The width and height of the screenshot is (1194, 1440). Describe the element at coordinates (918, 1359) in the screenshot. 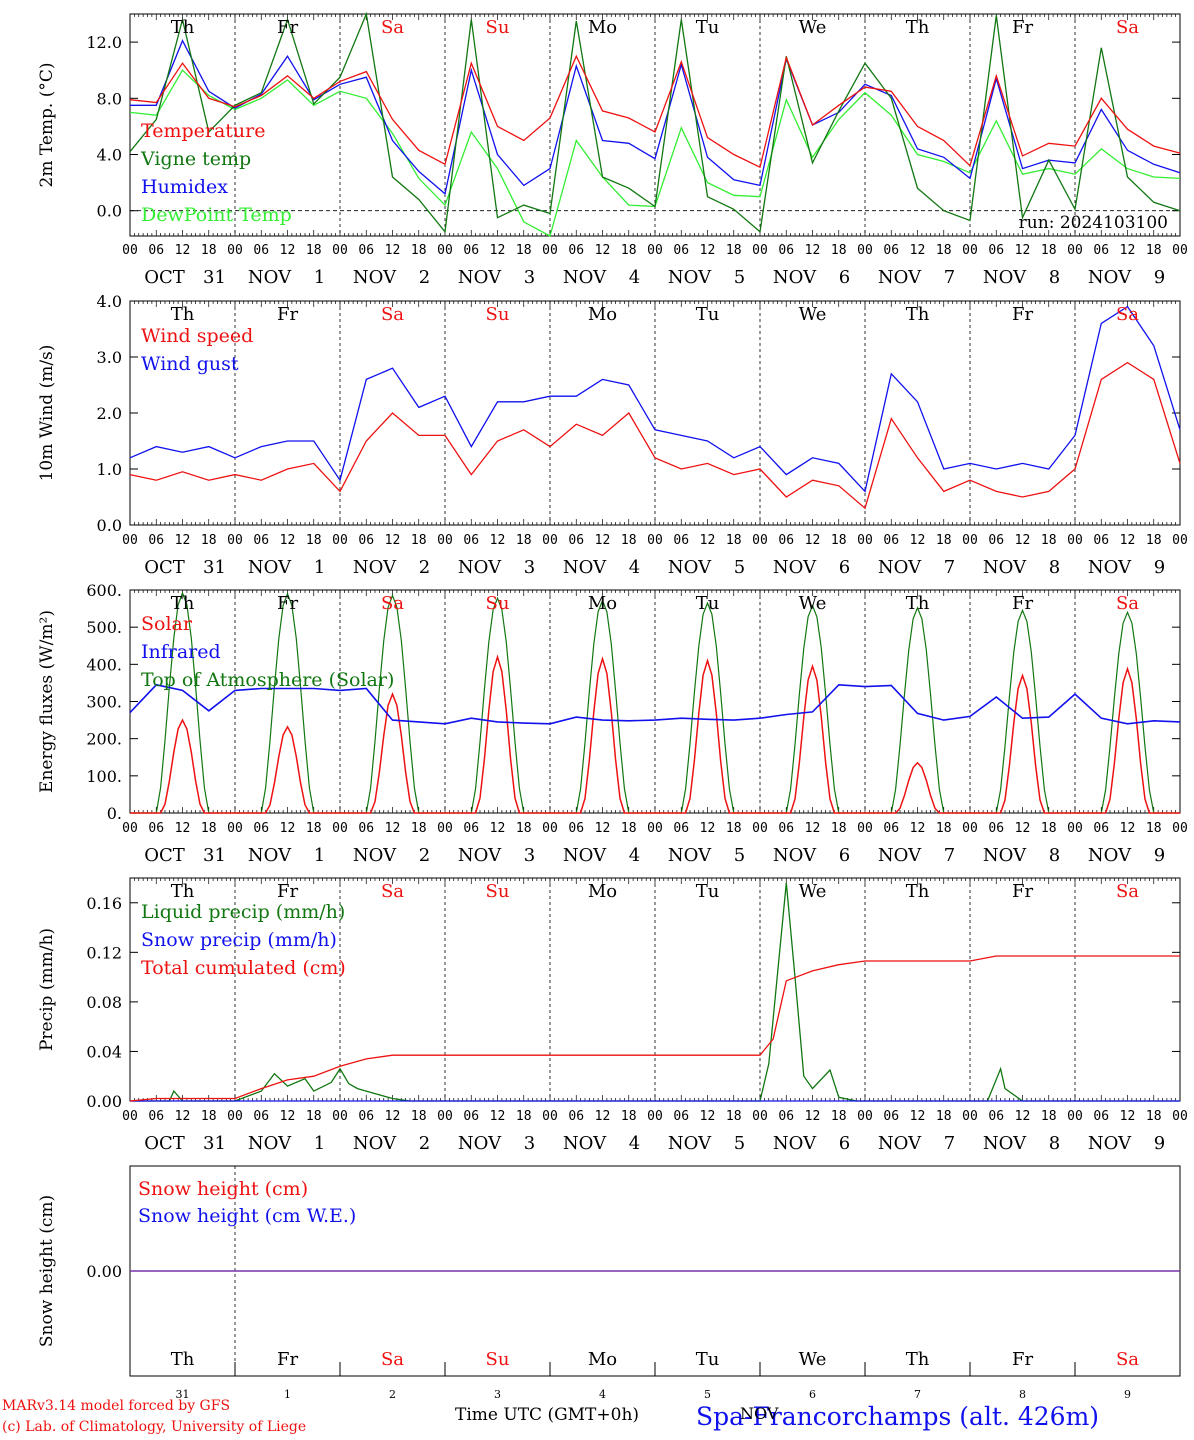

I see `weekday-label: Th` at that location.